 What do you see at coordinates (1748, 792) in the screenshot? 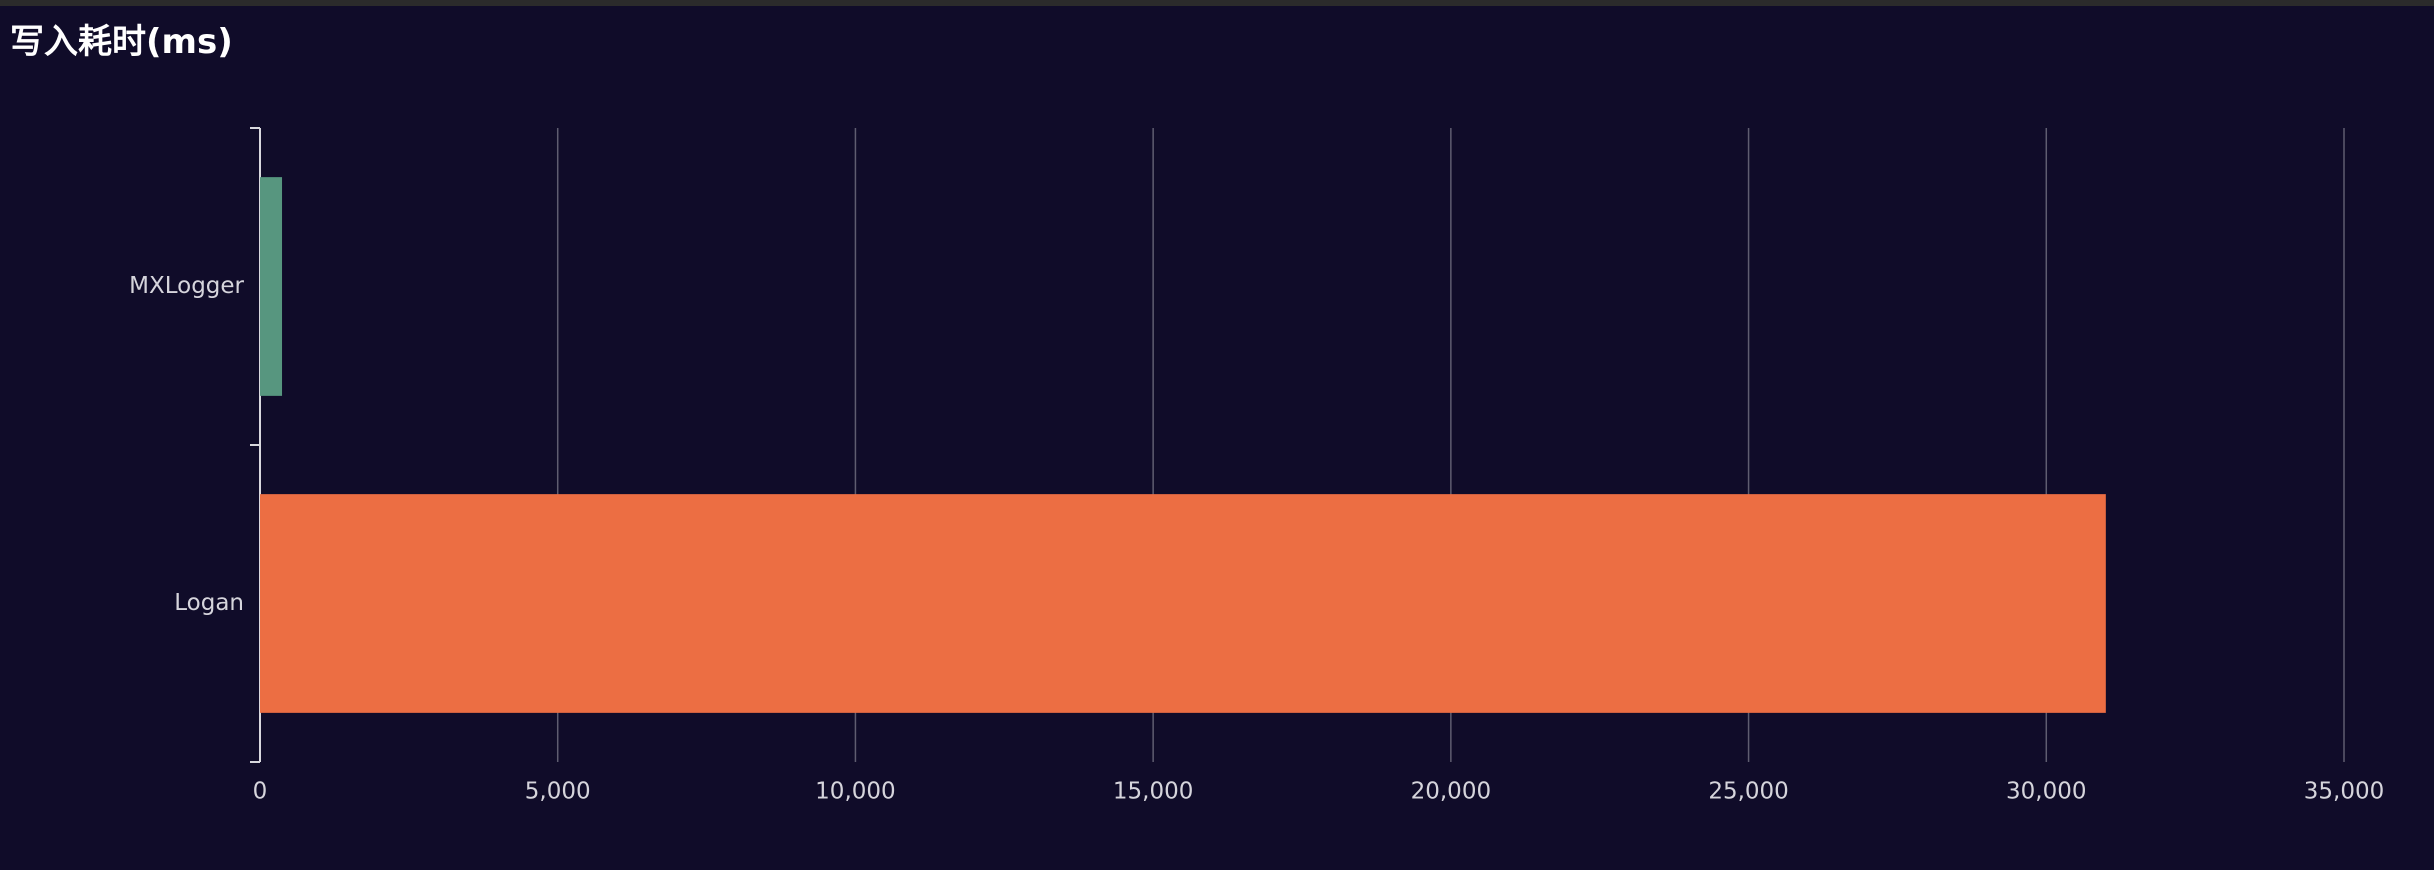
I see `x-tick-label: 25,000` at bounding box center [1748, 792].